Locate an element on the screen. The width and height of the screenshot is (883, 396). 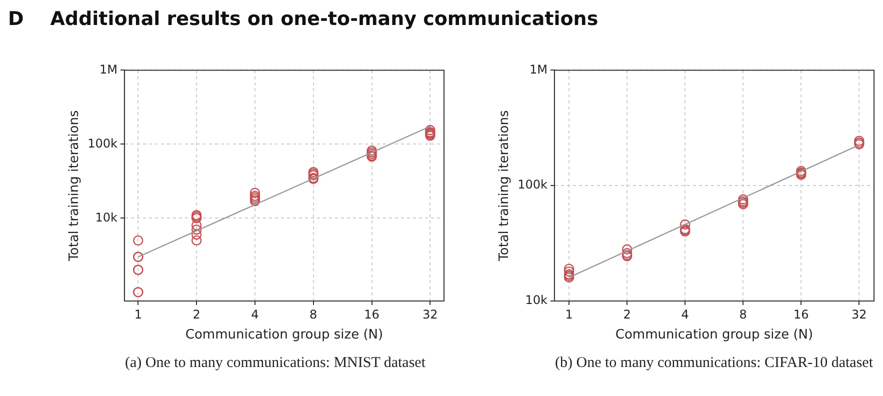
text: (b) One to many communications: CIFAR-10 dataset is located at coordinates (714, 363).